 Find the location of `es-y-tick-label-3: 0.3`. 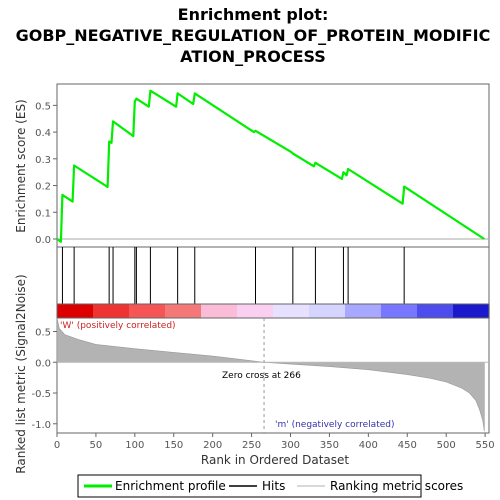

es-y-tick-label-3: 0.3 is located at coordinates (43, 160).